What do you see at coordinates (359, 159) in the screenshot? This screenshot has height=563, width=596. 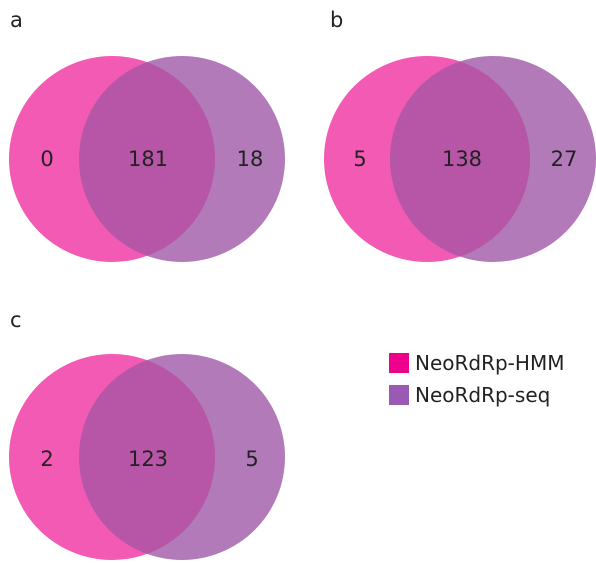 I see `hmm-only-count-b: 5` at bounding box center [359, 159].